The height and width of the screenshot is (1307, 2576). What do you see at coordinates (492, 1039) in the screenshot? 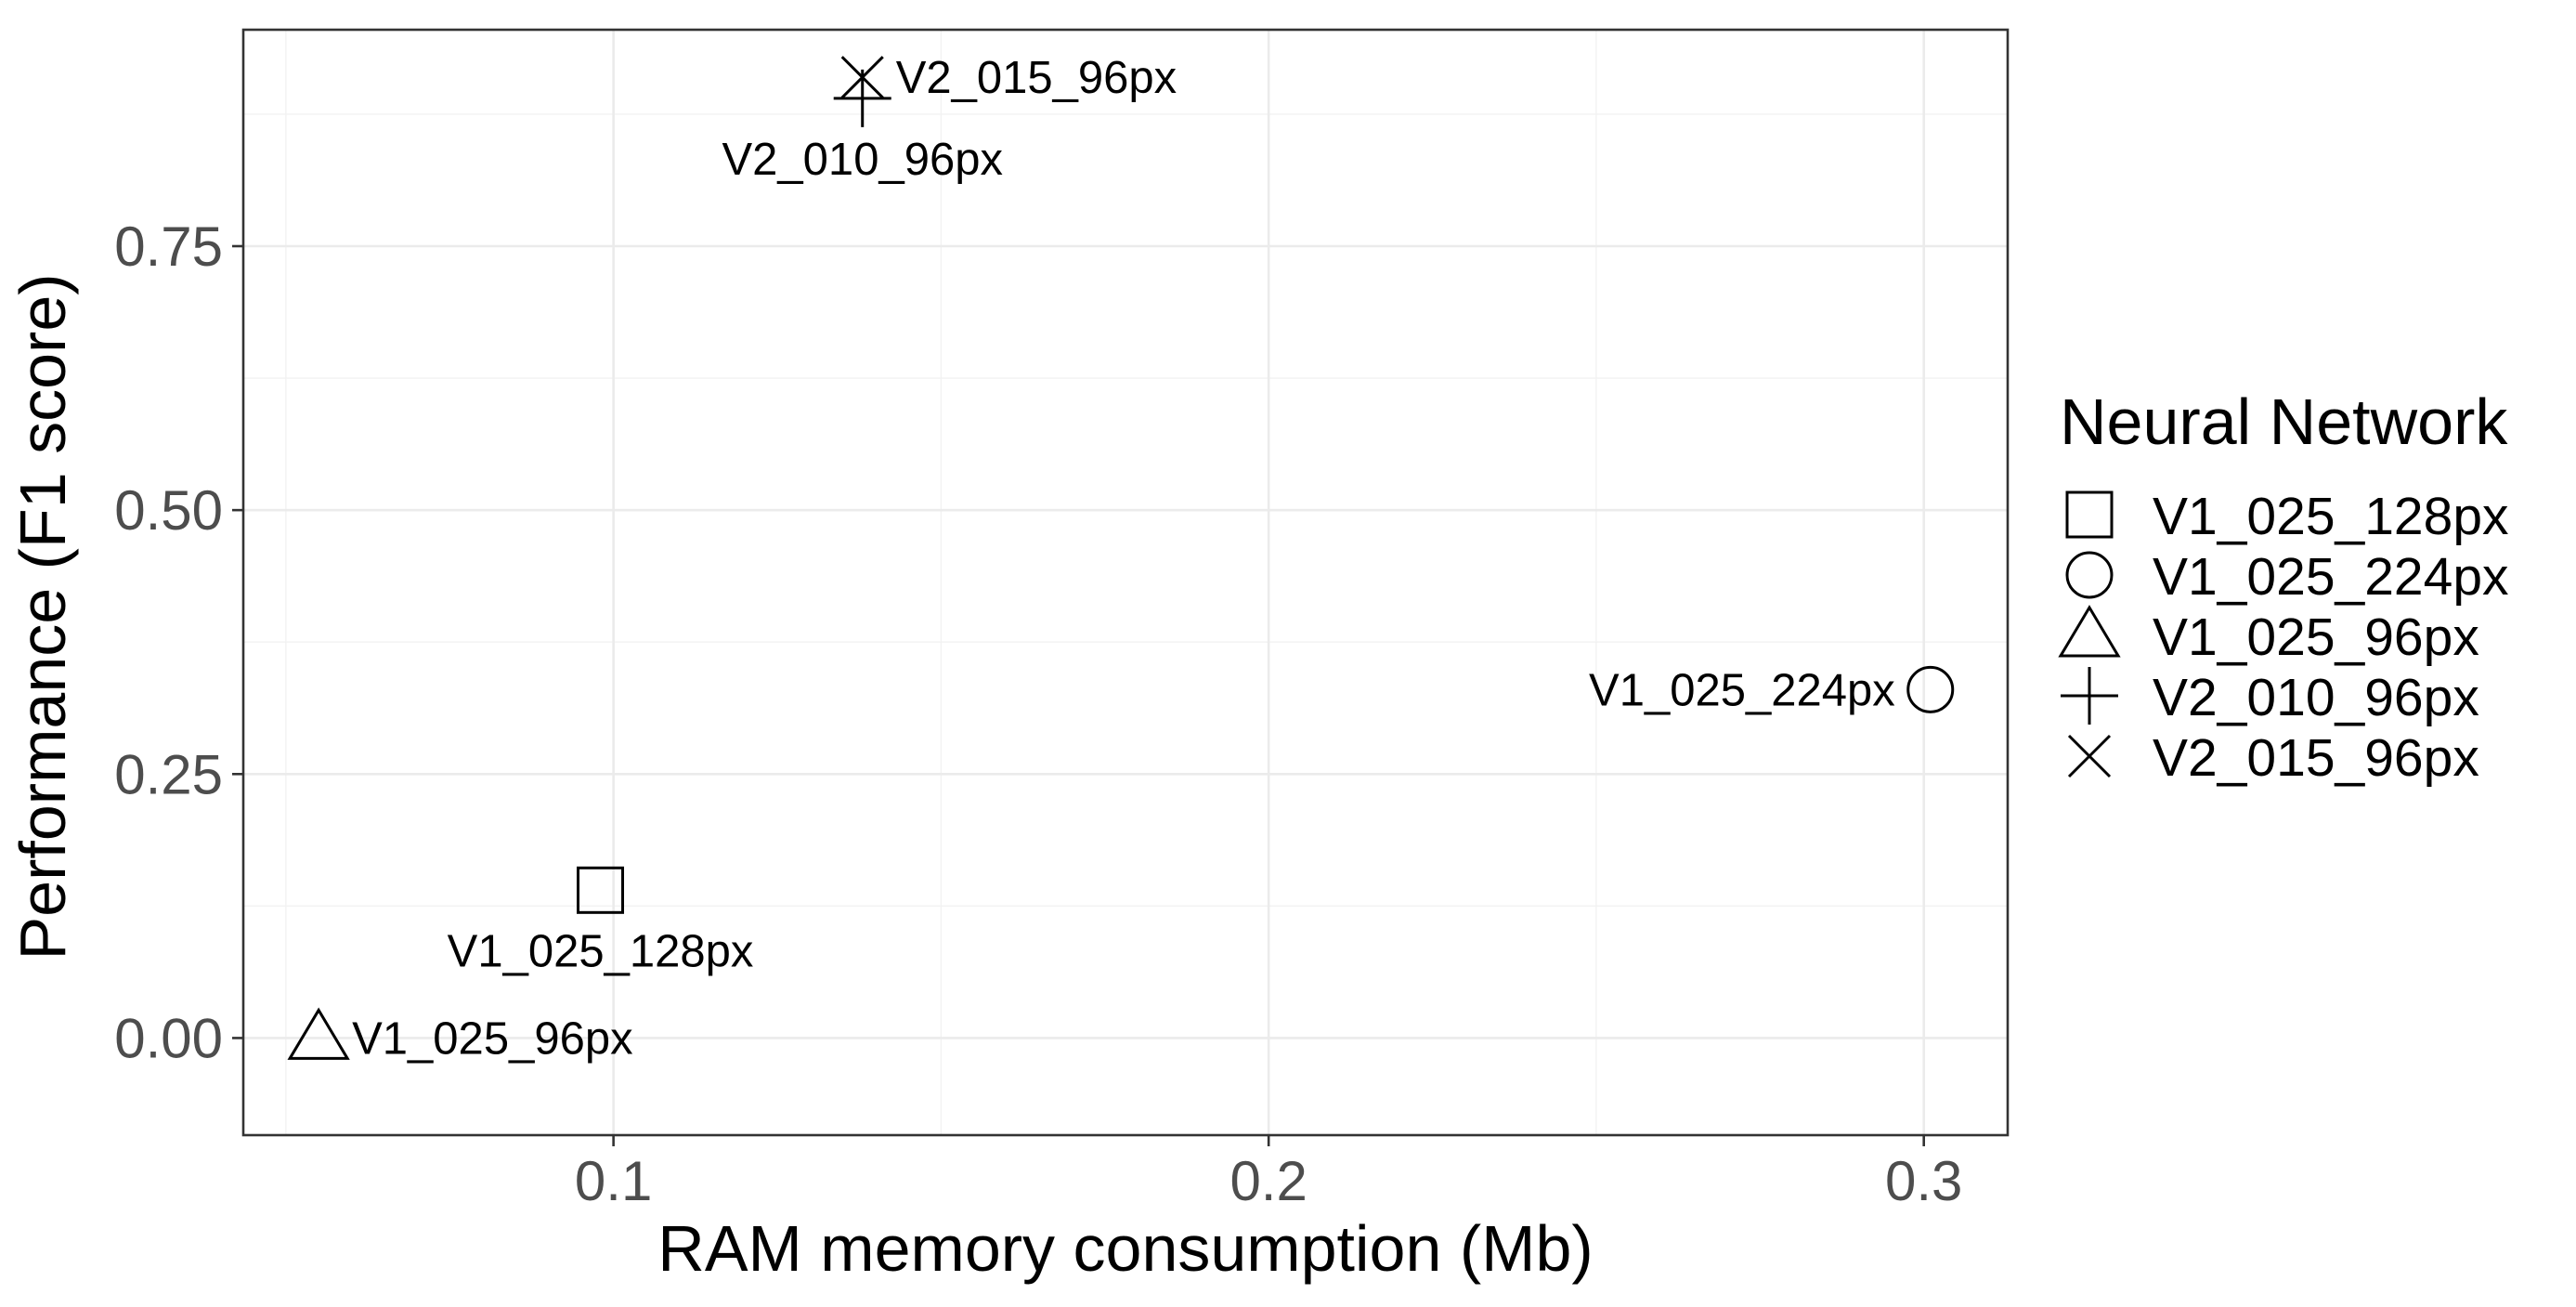
I see `data-point-label: V1_025_96px` at bounding box center [492, 1039].